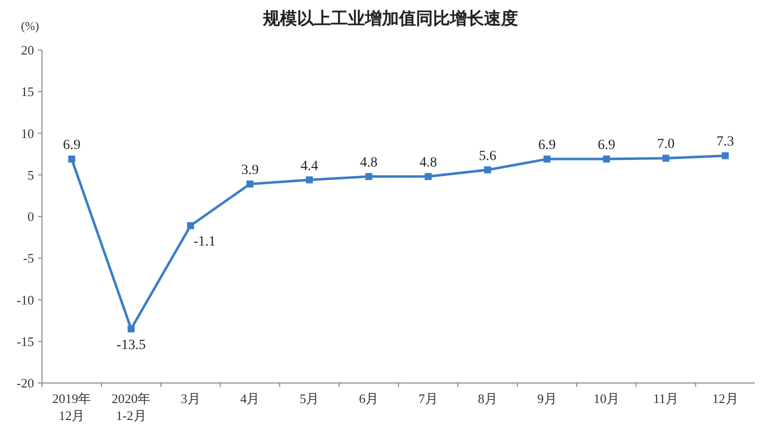 This screenshot has height=436, width=765. What do you see at coordinates (606, 398) in the screenshot?
I see `x-tick-label: 10月` at bounding box center [606, 398].